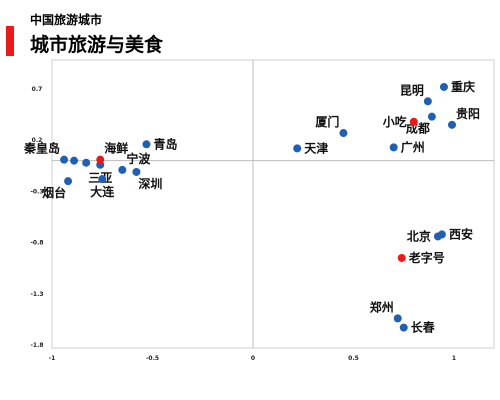 The image size is (500, 400). Describe the element at coordinates (165, 143) in the screenshot. I see `city-point-label: 青岛` at that location.